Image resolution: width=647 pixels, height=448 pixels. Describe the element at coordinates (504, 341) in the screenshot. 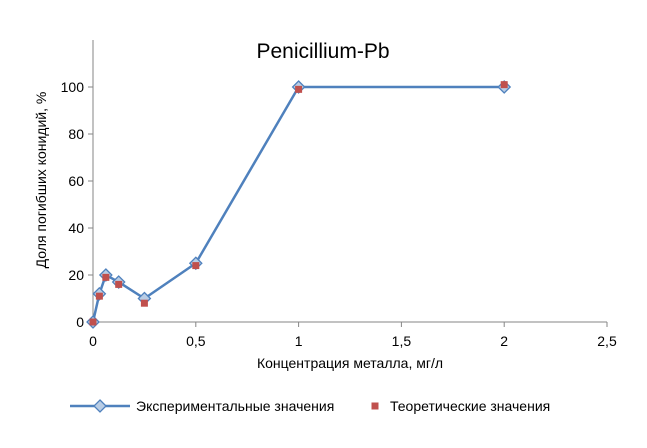

I see `x-tick-label: 2` at that location.